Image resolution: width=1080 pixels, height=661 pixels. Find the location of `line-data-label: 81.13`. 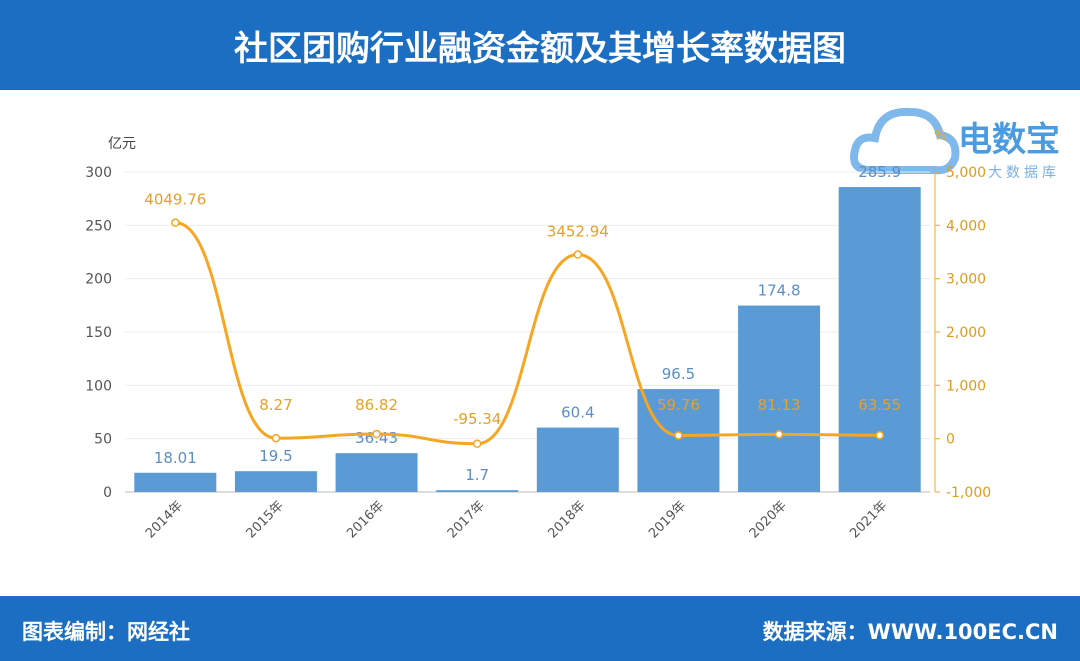

line-data-label: 81.13 is located at coordinates (779, 405).